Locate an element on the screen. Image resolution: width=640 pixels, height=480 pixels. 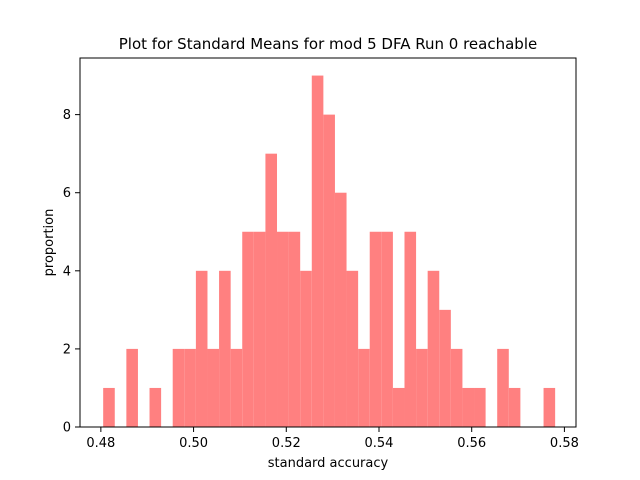
y-tick-label: 2 is located at coordinates (67, 349).